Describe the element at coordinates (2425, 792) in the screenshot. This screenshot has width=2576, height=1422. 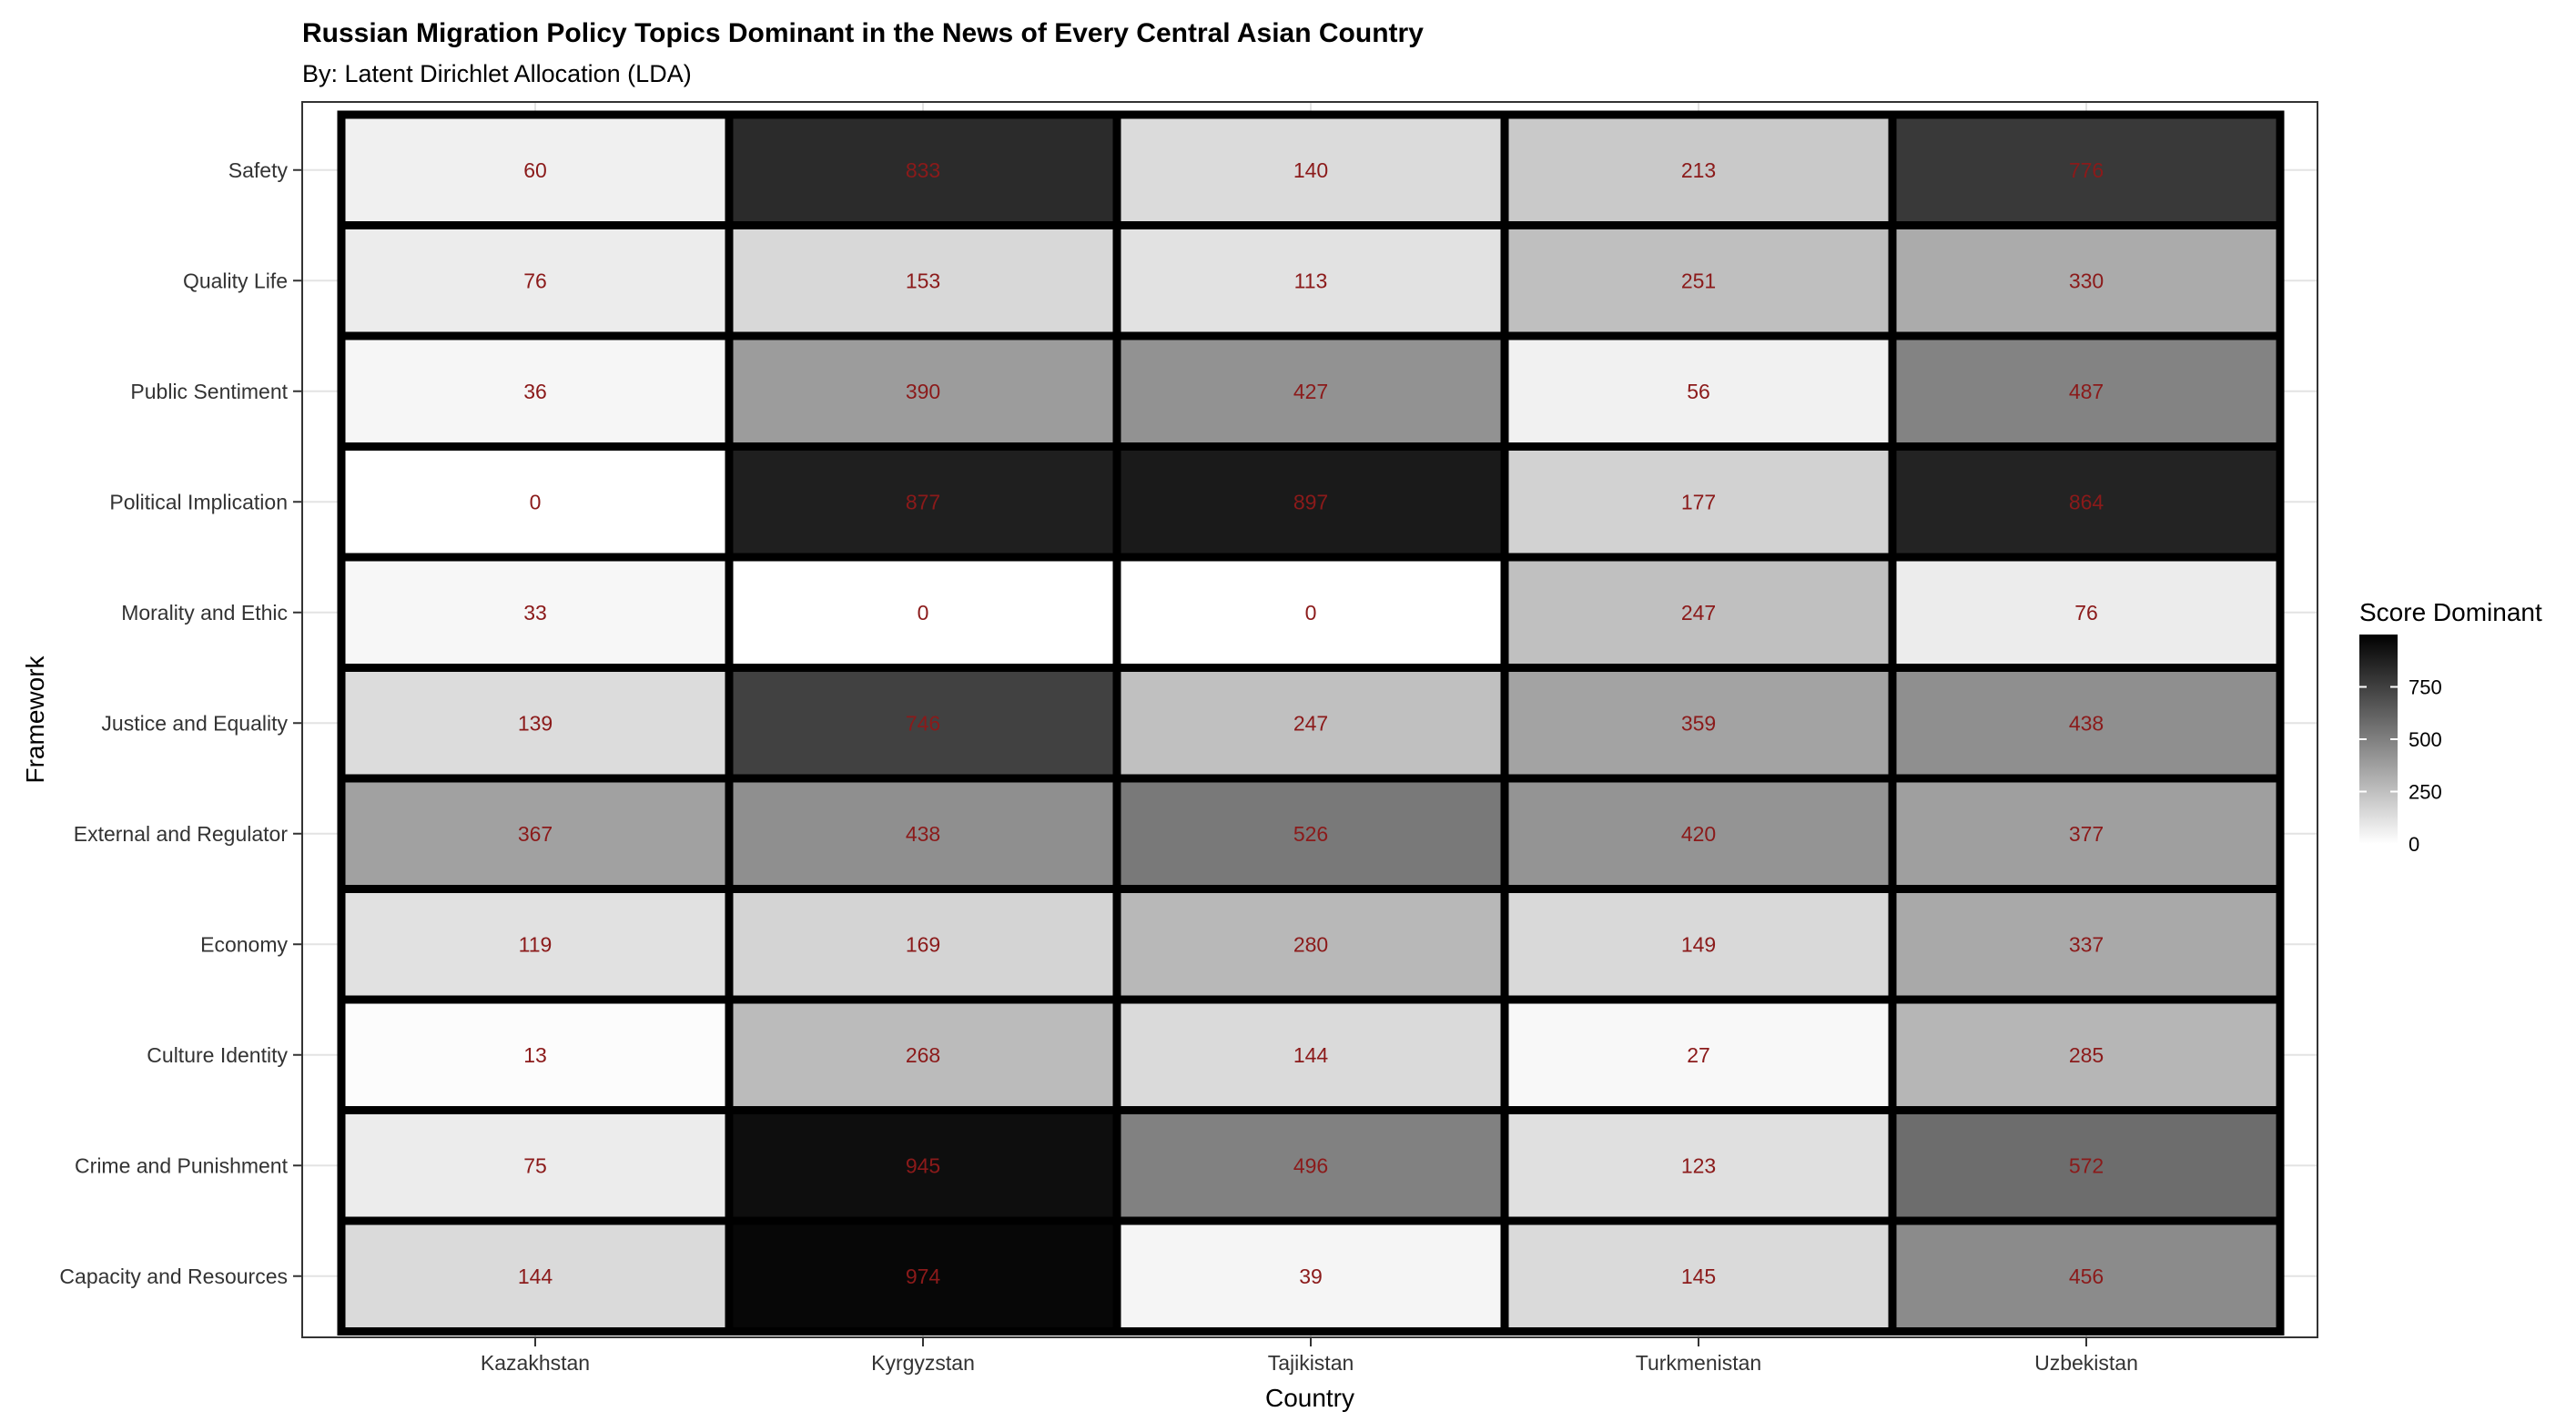
I see `legend-tick-label: 250` at that location.